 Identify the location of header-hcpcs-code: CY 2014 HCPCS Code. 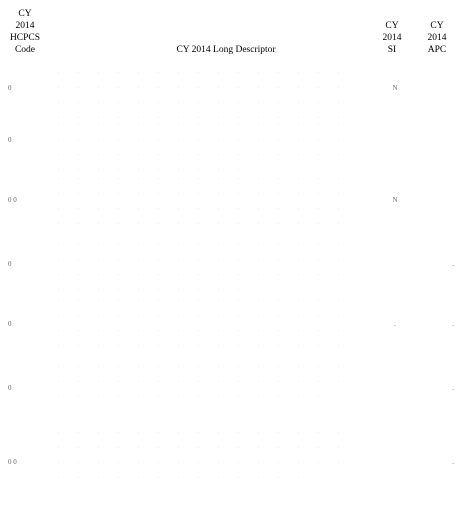
(25, 32).